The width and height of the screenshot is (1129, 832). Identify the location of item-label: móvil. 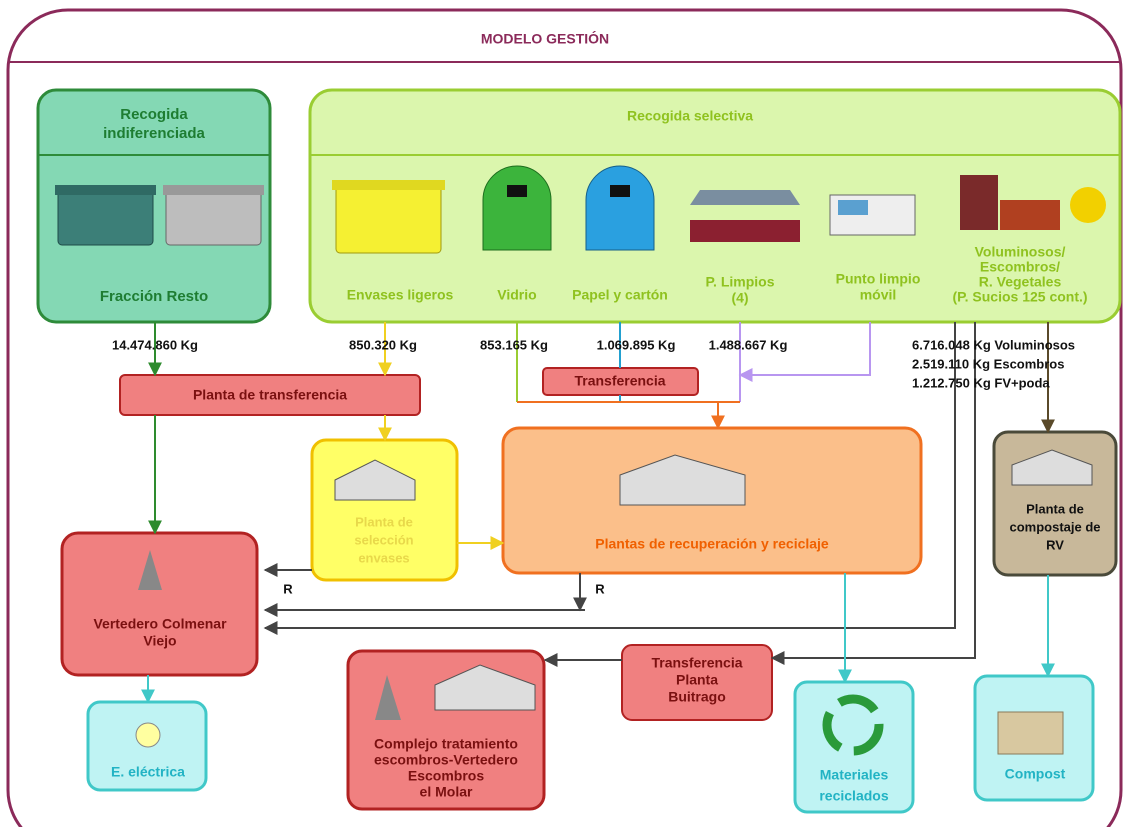
(878, 295).